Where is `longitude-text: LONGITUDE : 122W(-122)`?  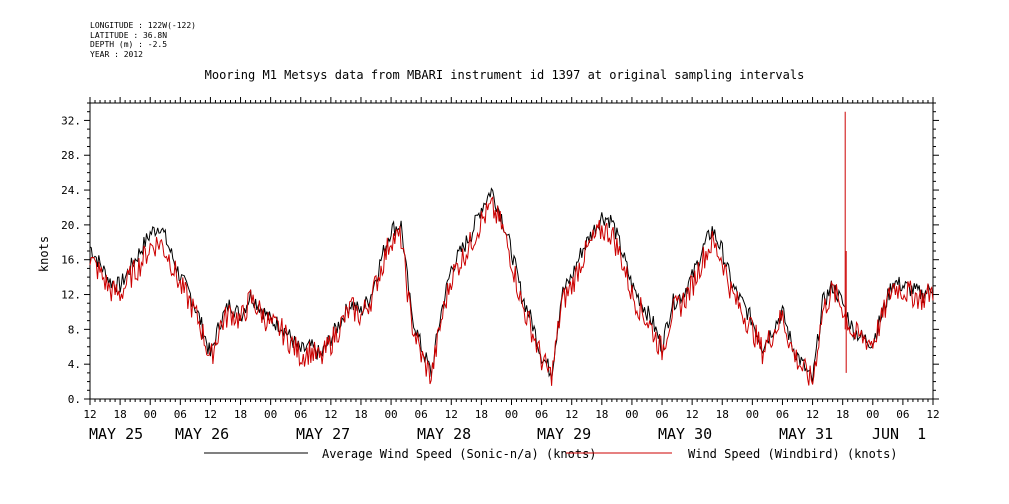
longitude-text: LONGITUDE : 122W(-122) is located at coordinates (143, 25).